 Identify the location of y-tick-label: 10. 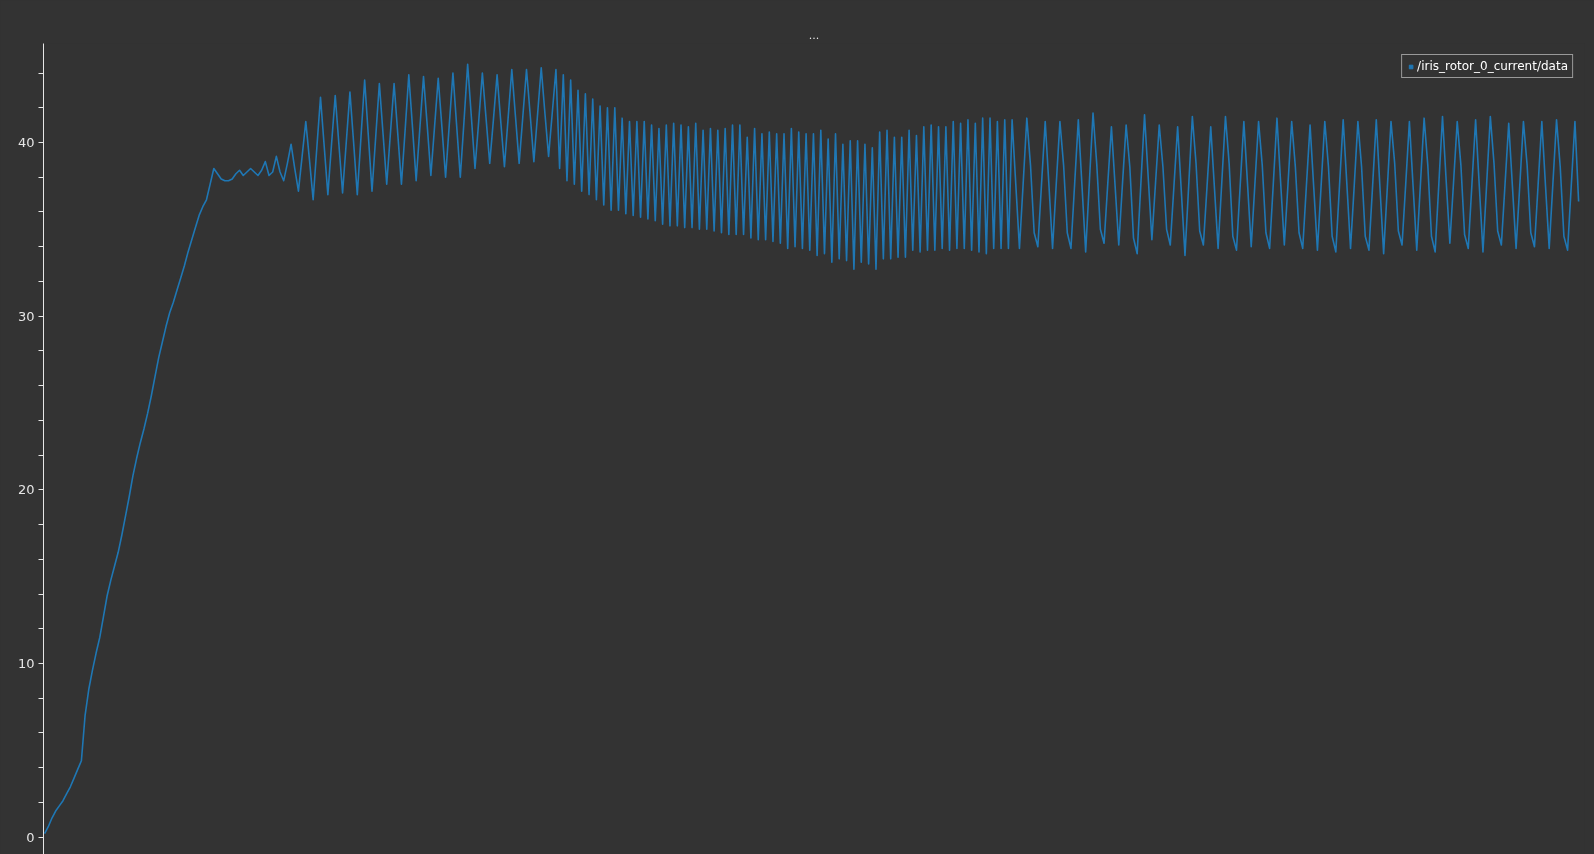
(26, 663).